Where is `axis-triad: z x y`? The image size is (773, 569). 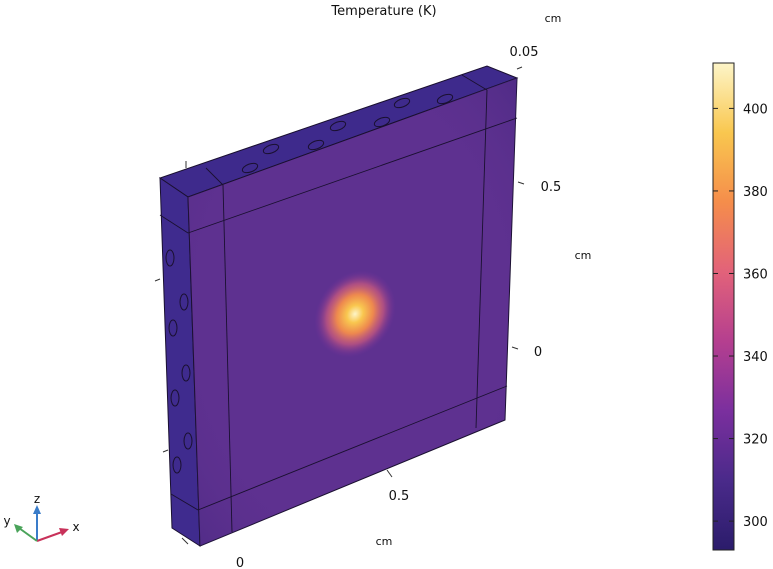
axis-triad: z x y is located at coordinates (41, 517).